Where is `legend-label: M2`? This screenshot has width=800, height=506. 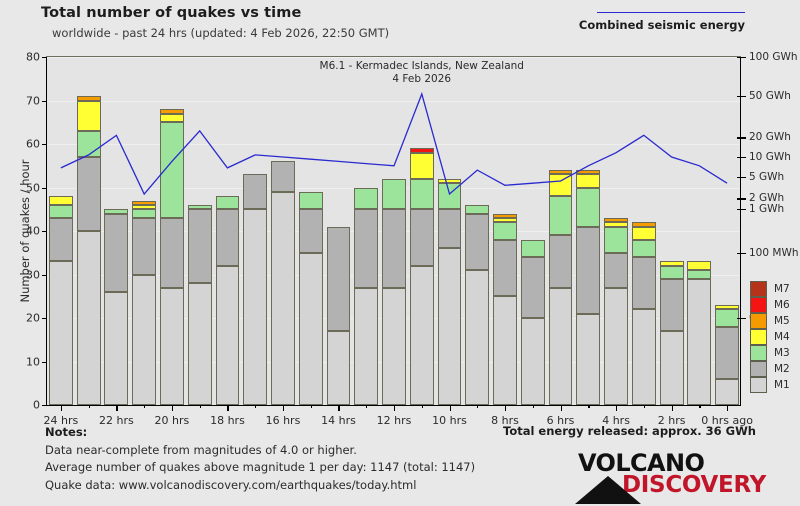 legend-label: M2 is located at coordinates (782, 369).